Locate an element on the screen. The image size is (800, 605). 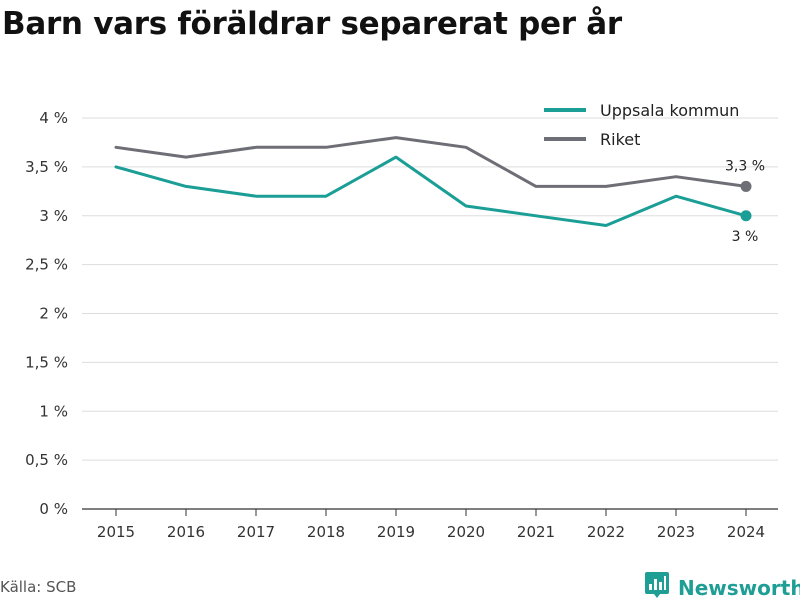
end-value-label: 3,3 % is located at coordinates (745, 166).